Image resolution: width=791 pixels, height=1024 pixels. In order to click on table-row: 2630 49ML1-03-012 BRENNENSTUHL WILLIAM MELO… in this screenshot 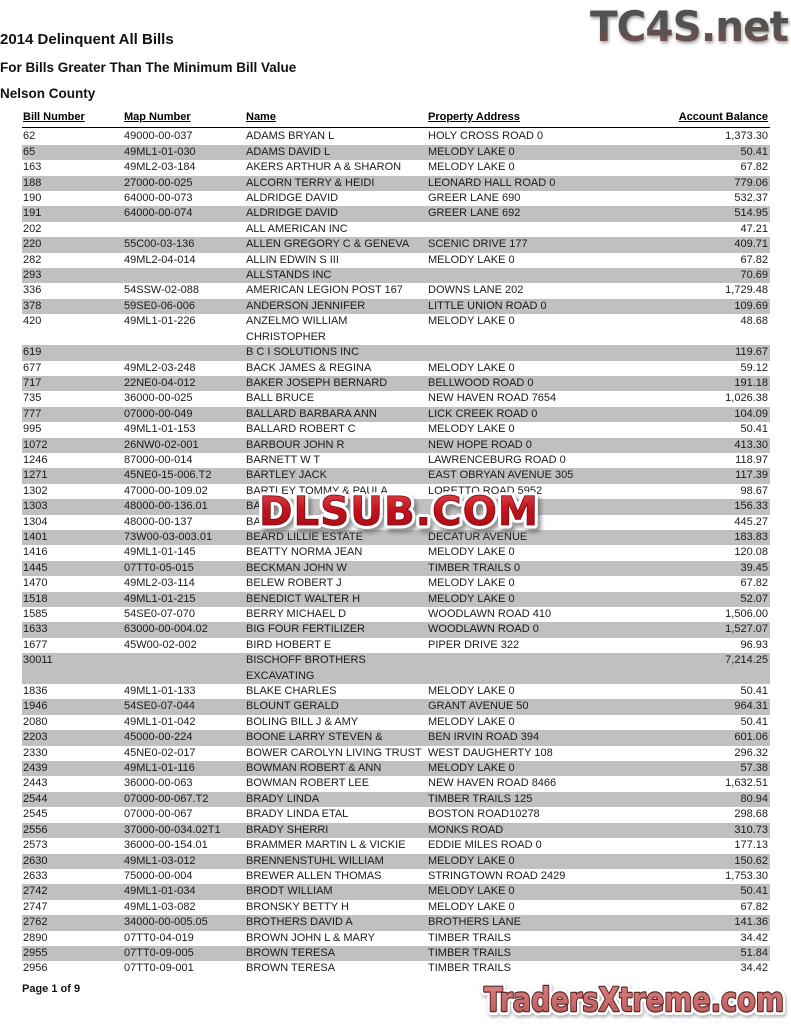, I will do `click(396, 861)`.